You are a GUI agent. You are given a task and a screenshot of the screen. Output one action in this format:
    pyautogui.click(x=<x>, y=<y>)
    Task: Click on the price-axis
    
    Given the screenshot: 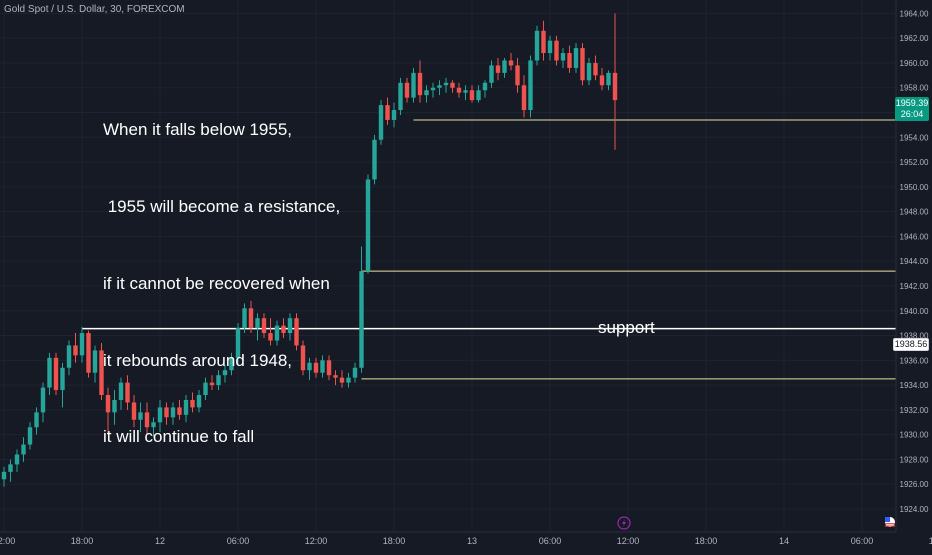 What is the action you would take?
    pyautogui.click(x=914, y=275)
    